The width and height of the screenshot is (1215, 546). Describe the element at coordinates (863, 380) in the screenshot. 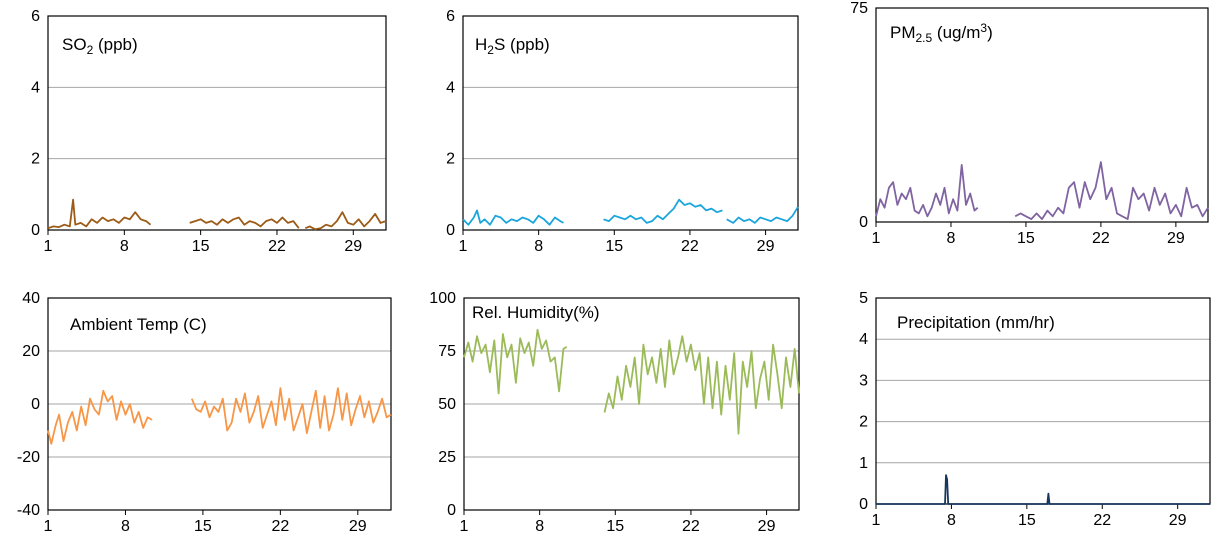

I see `y-tick-label: 3` at that location.